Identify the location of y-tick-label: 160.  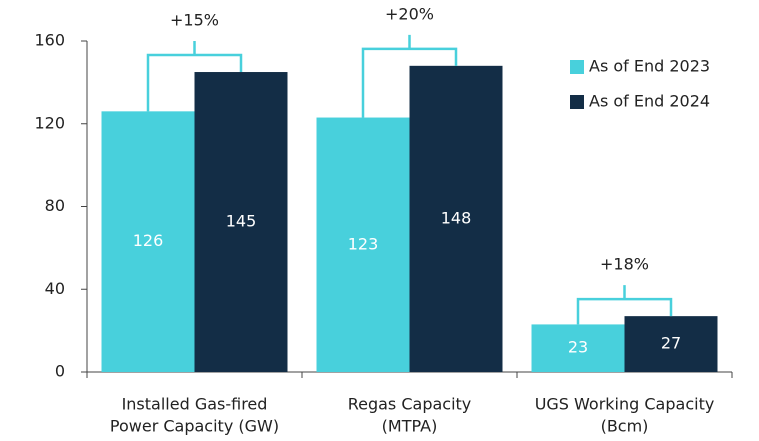
(49, 40).